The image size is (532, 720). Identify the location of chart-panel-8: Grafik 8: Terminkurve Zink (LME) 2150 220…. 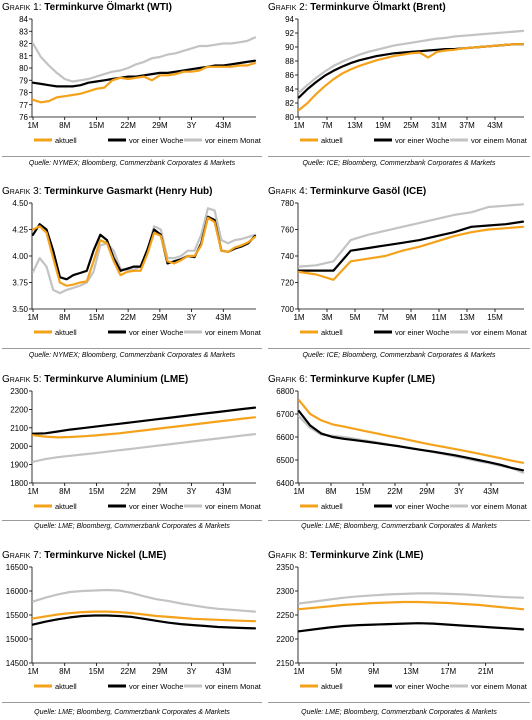
(399, 635).